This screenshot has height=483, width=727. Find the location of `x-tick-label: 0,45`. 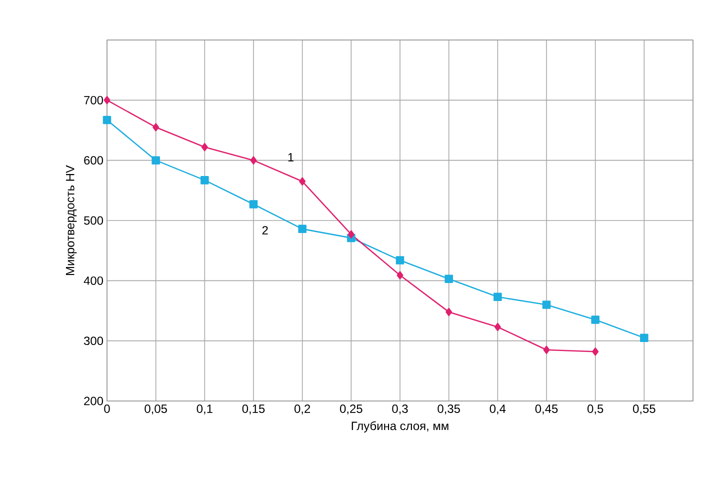

x-tick-label: 0,45 is located at coordinates (546, 409).